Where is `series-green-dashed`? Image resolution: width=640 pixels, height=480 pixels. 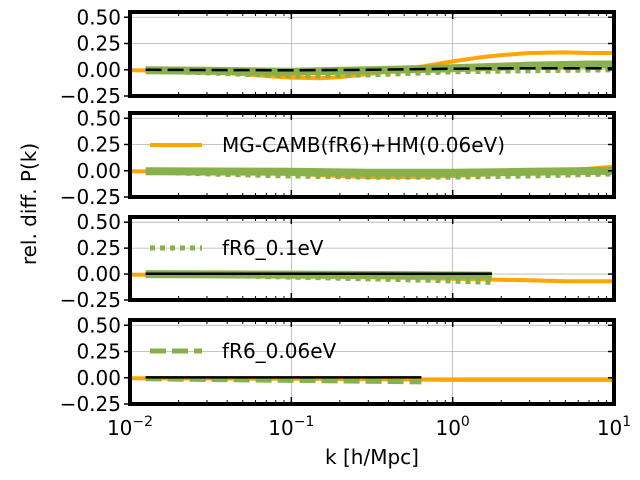
series-green-dashed is located at coordinates (283, 380).